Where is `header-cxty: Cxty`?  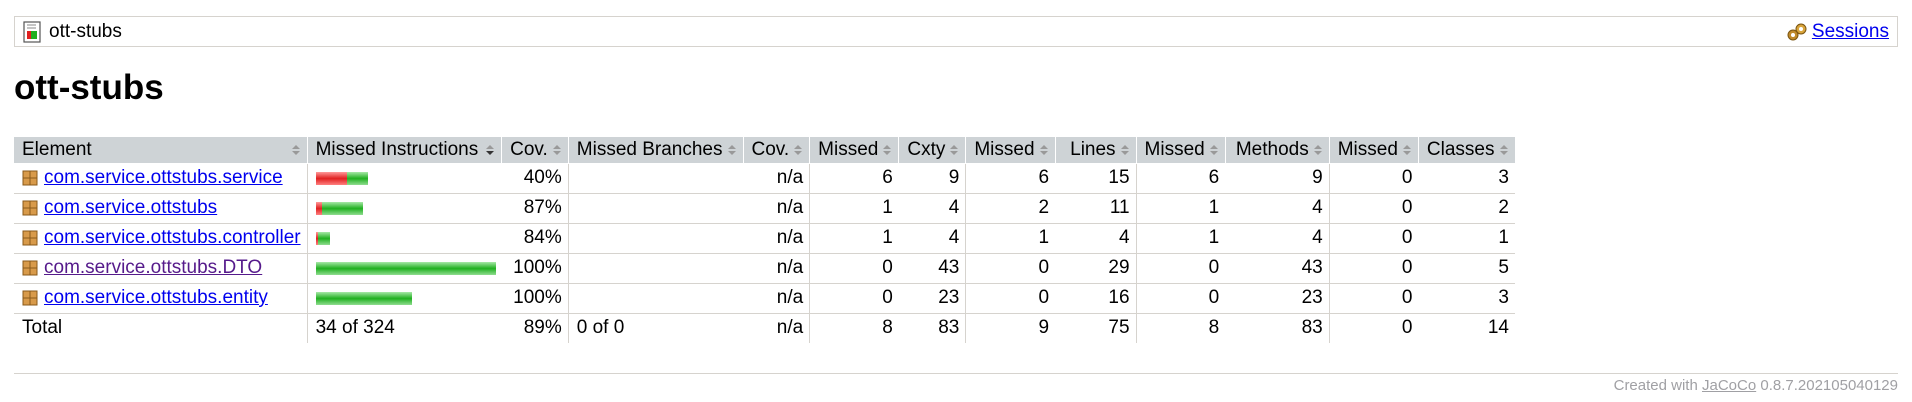 header-cxty: Cxty is located at coordinates (932, 150).